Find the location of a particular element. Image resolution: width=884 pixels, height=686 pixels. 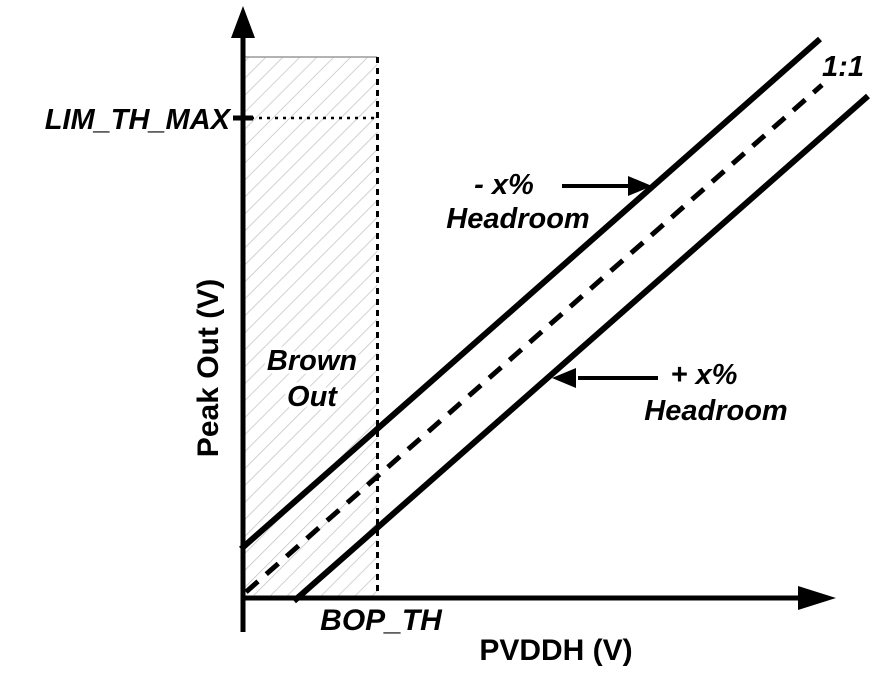

unity-label: 1:1 is located at coordinates (843, 67).